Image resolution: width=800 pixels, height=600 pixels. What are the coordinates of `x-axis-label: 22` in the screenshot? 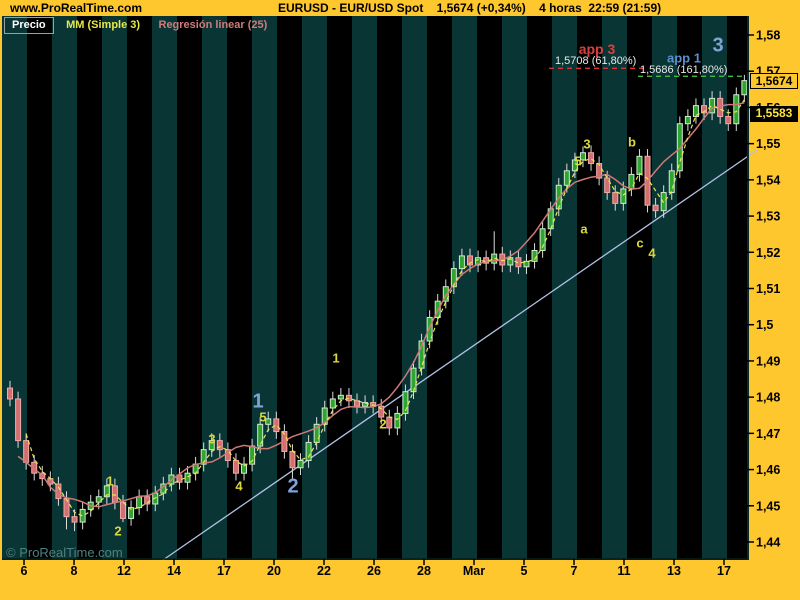 It's located at (324, 571).